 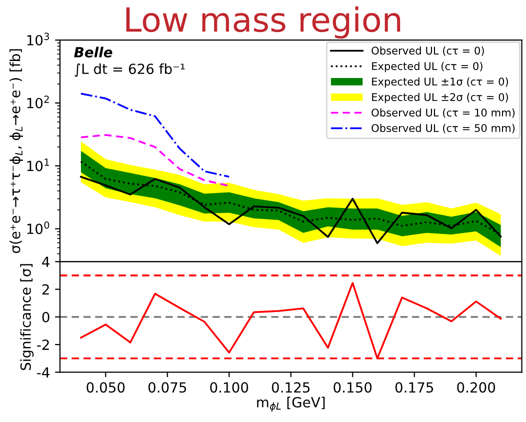 I want to click on annotation: ∫L dt = 626 fb⁻¹, so click(x=129, y=70).